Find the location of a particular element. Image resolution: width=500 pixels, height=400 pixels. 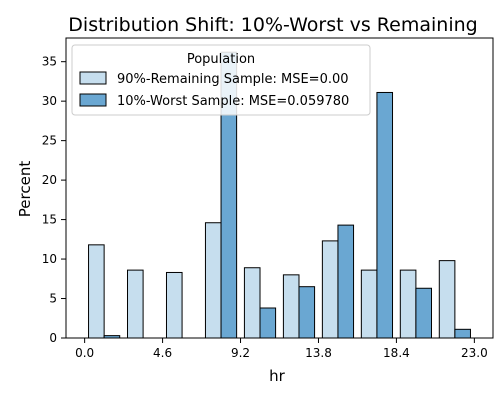

legend-label-remaining: 90%-Remaining Sample: MSE=0.00 is located at coordinates (233, 79).